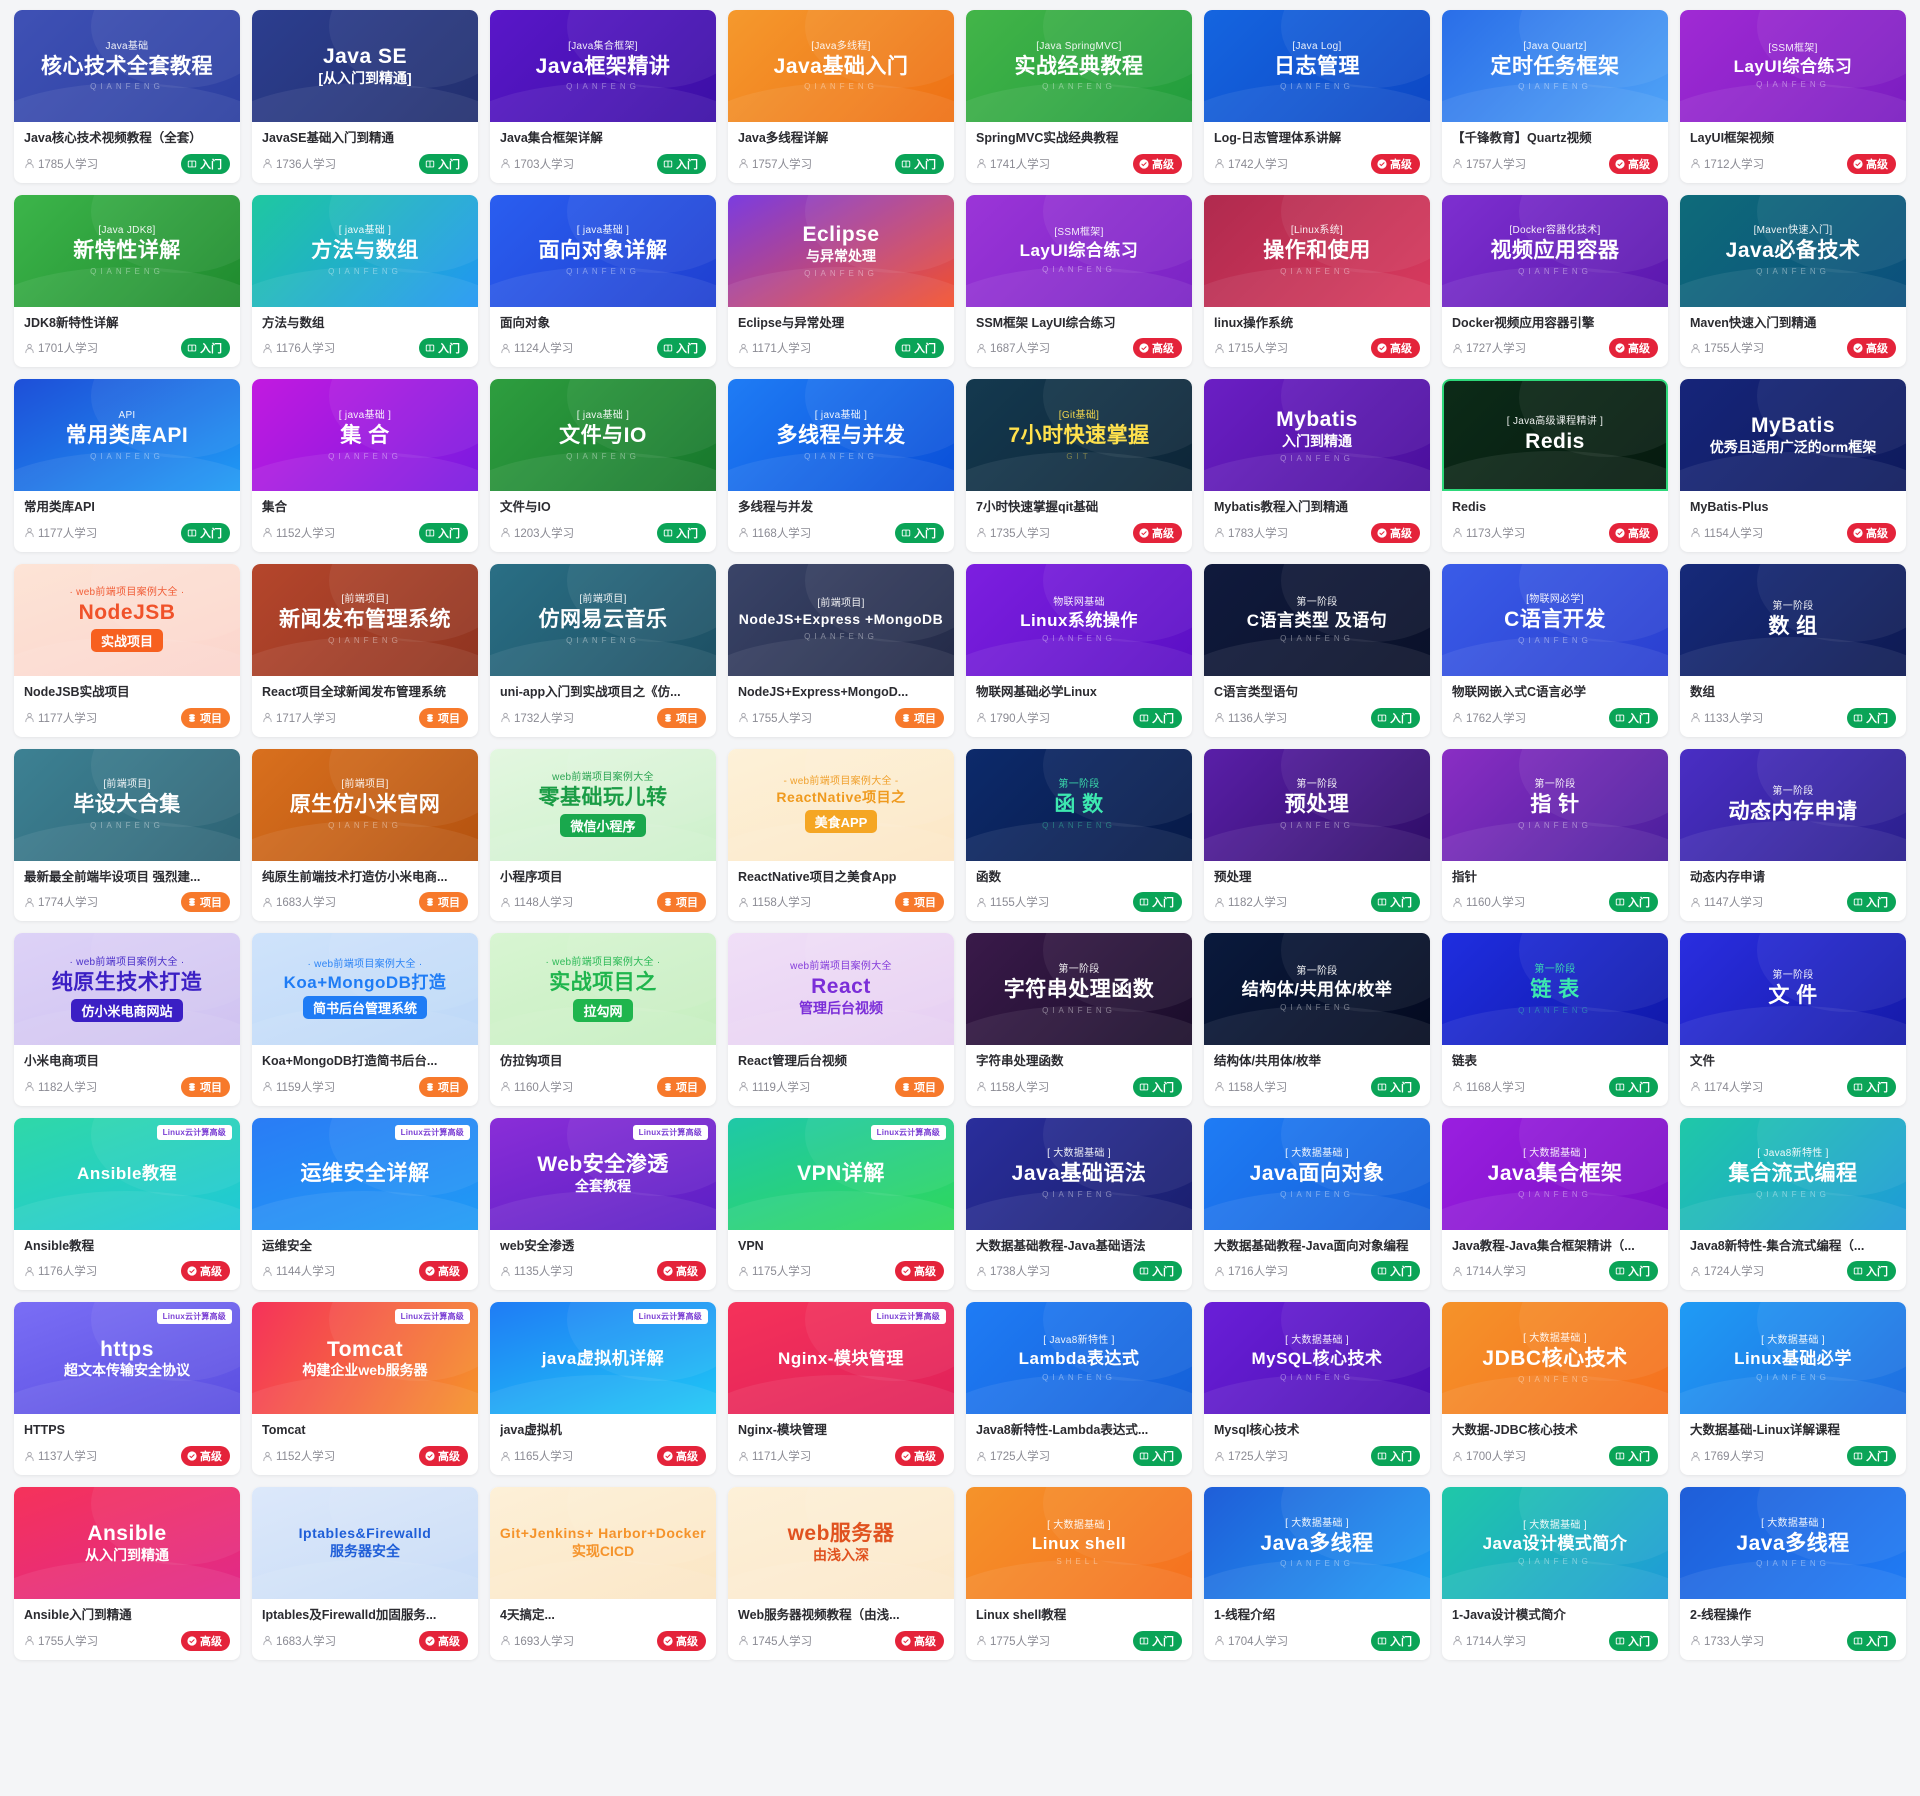 The width and height of the screenshot is (1920, 1796). What do you see at coordinates (1061, 1245) in the screenshot?
I see `course-title: 大数据基础教程-Java基础语法` at bounding box center [1061, 1245].